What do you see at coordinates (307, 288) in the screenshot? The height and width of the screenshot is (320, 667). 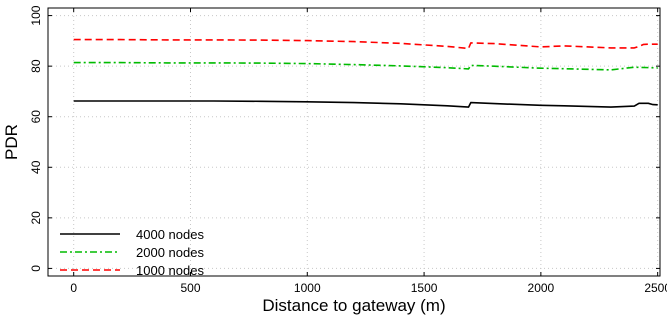 I see `x-tick-label: 1000` at bounding box center [307, 288].